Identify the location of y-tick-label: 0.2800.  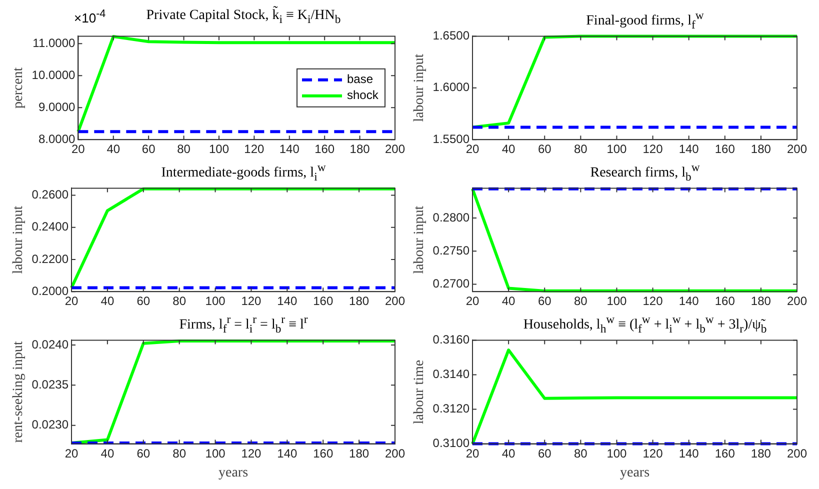
(451, 217).